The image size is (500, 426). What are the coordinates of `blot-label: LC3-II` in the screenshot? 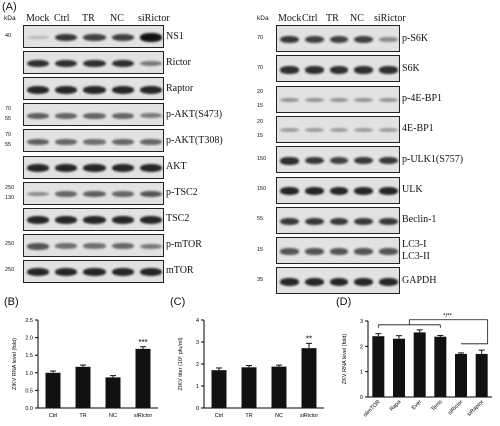 It's located at (416, 256).